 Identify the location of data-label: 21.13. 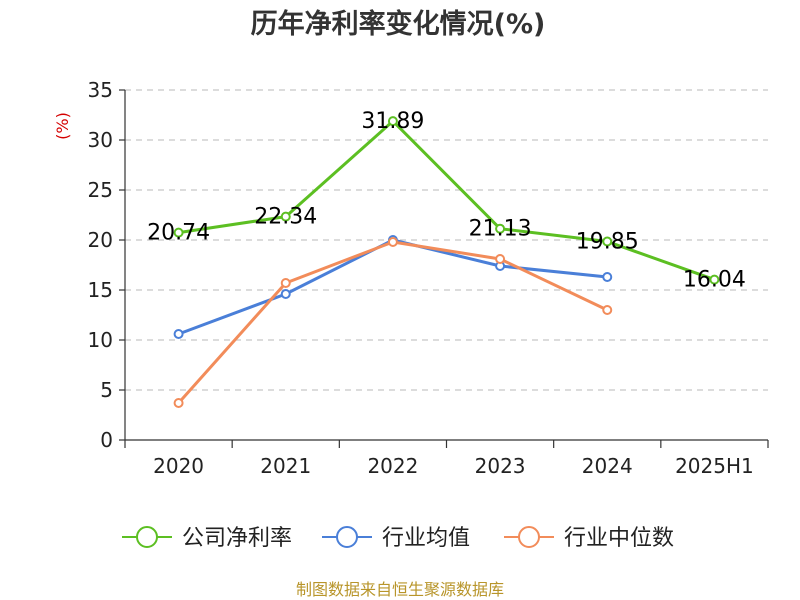
(500, 229).